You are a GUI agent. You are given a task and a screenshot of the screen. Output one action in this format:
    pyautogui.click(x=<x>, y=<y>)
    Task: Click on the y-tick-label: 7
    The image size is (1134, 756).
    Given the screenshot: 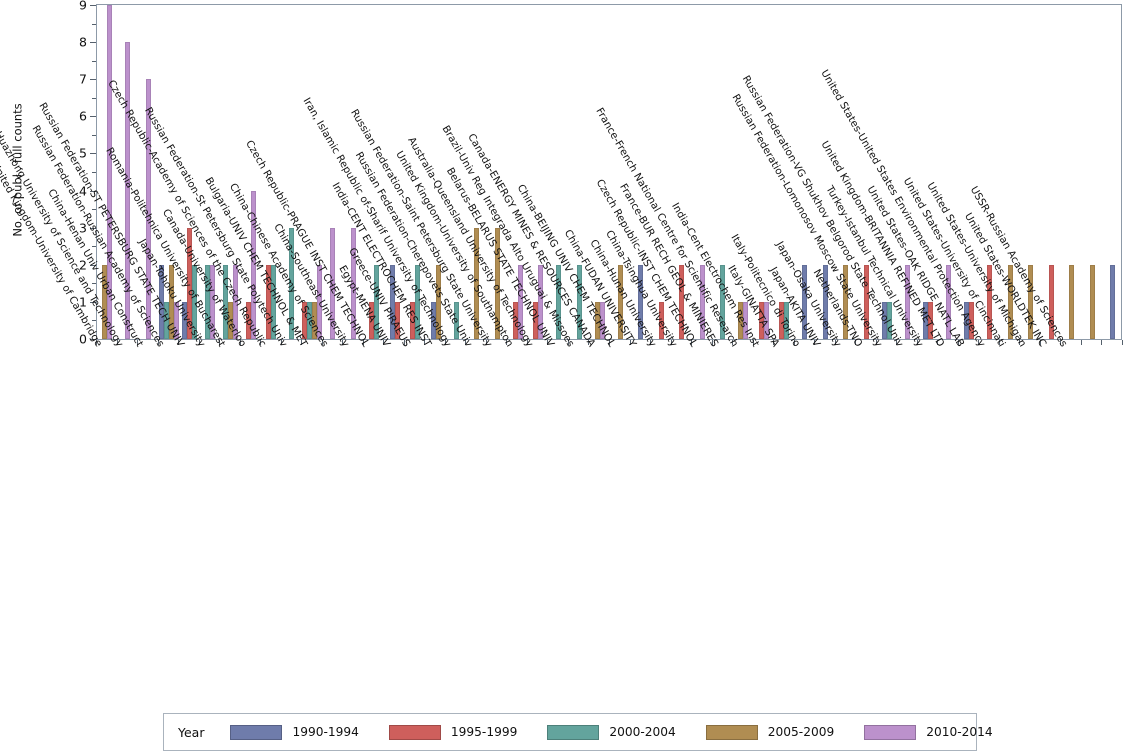 What is the action you would take?
    pyautogui.click(x=83, y=79)
    